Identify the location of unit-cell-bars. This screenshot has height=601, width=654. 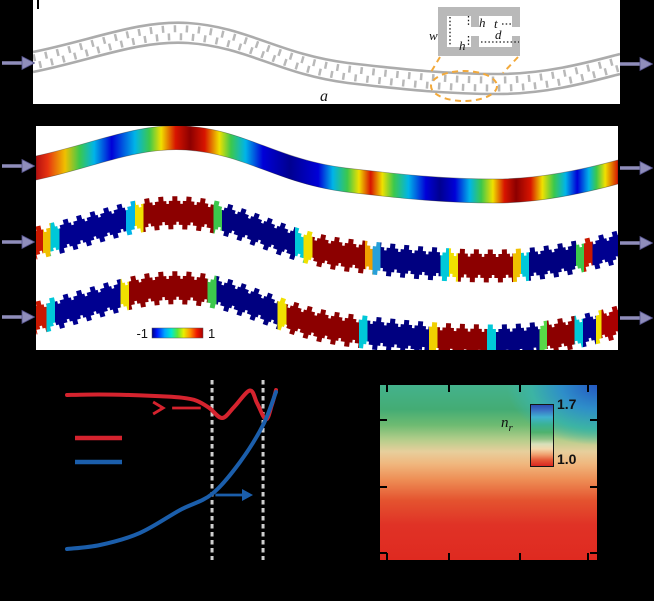
(479, 31).